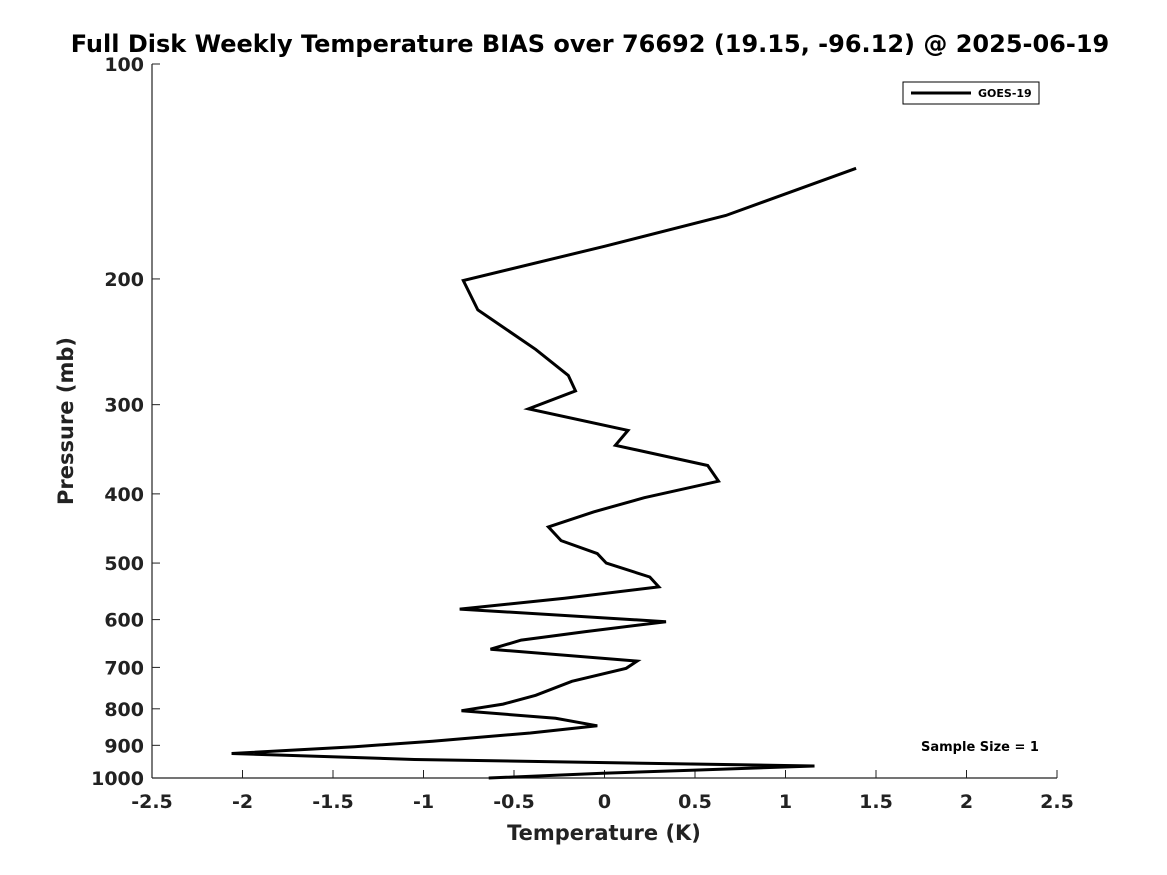 The height and width of the screenshot is (875, 1167). Describe the element at coordinates (876, 802) in the screenshot. I see `x-tick-label: 1.5` at that location.